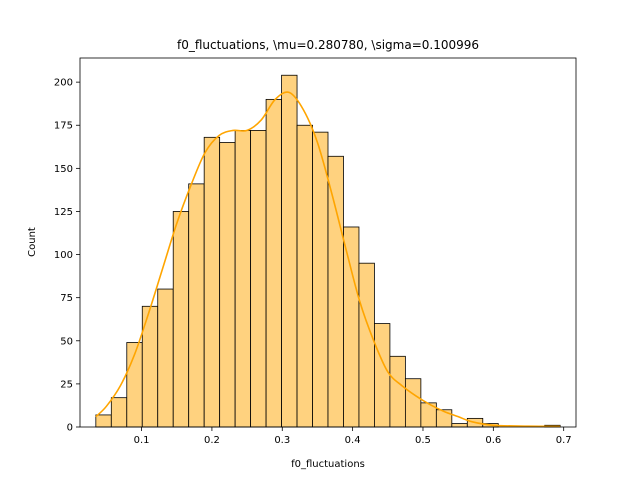 This screenshot has height=480, width=640. Describe the element at coordinates (66, 384) in the screenshot. I see `y-tick-label: 25` at that location.